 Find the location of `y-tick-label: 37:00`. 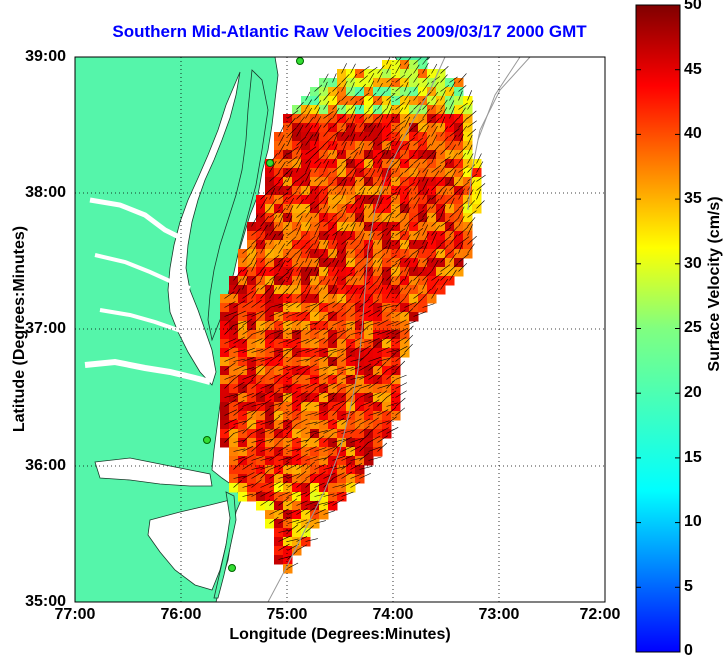

y-tick-label: 37:00 is located at coordinates (45, 328).